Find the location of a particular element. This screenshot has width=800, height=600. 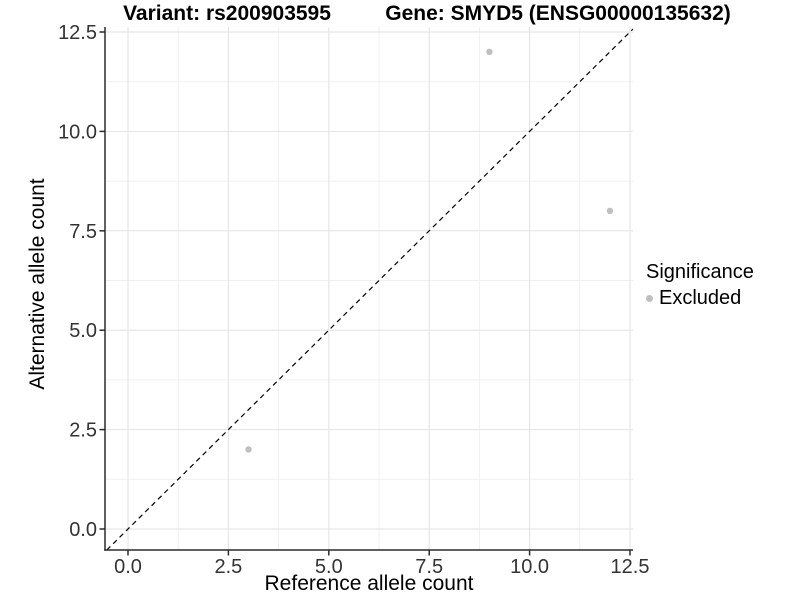

x-tick-label: 5.0 is located at coordinates (329, 567).